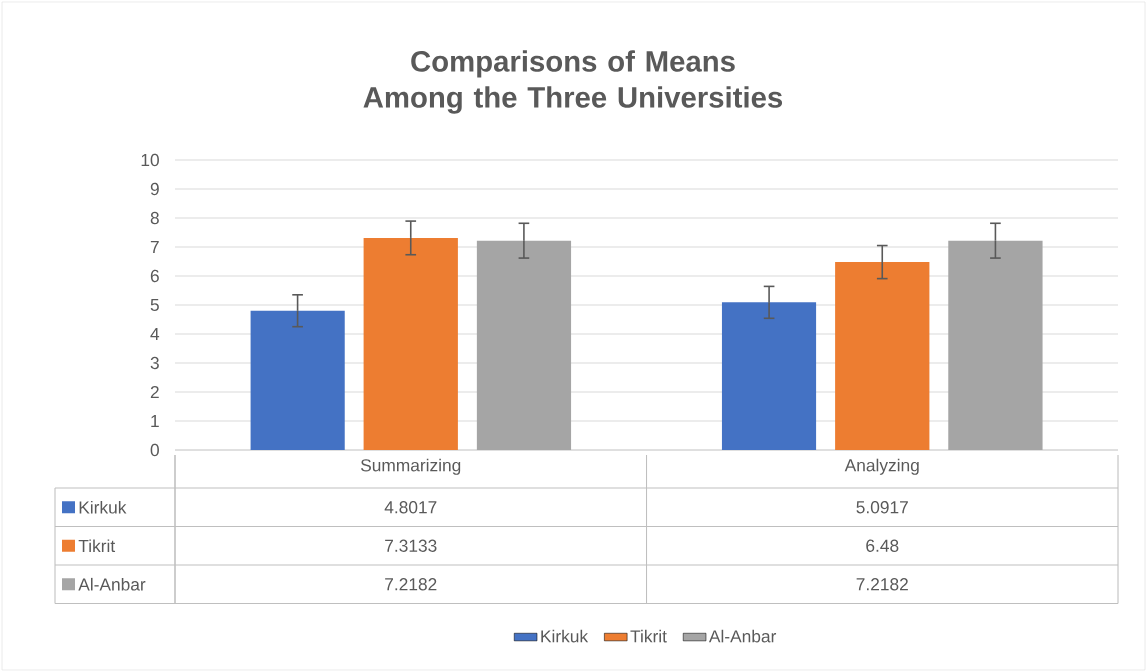 This screenshot has height=672, width=1147. I want to click on y-tick-label: 5, so click(154, 305).